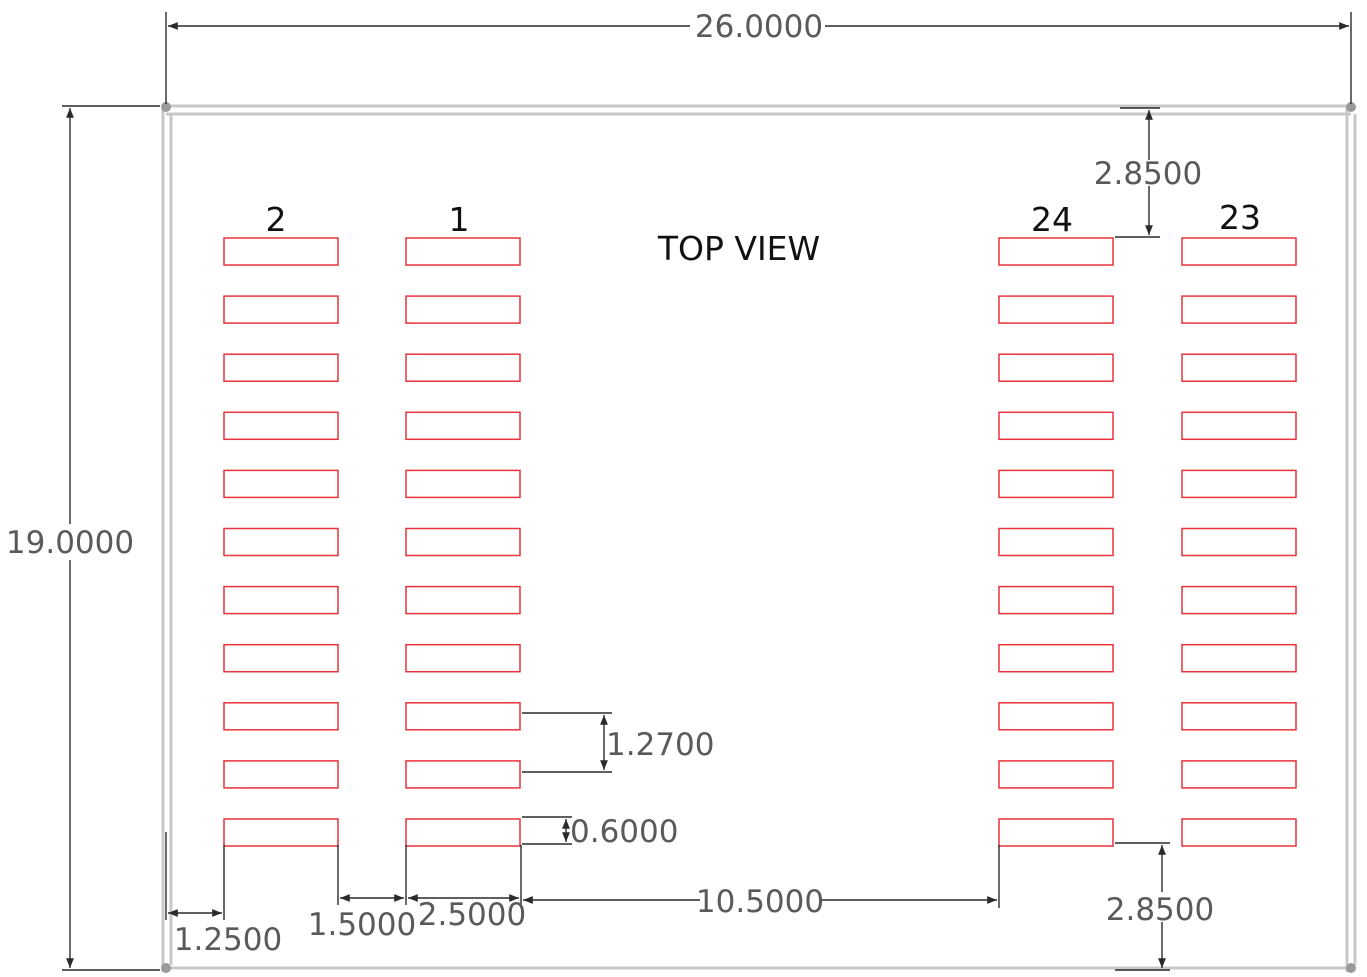 This screenshot has height=977, width=1367. What do you see at coordinates (1160, 910) in the screenshot?
I see `dim-bottom-clearance-label: 2.8500` at bounding box center [1160, 910].